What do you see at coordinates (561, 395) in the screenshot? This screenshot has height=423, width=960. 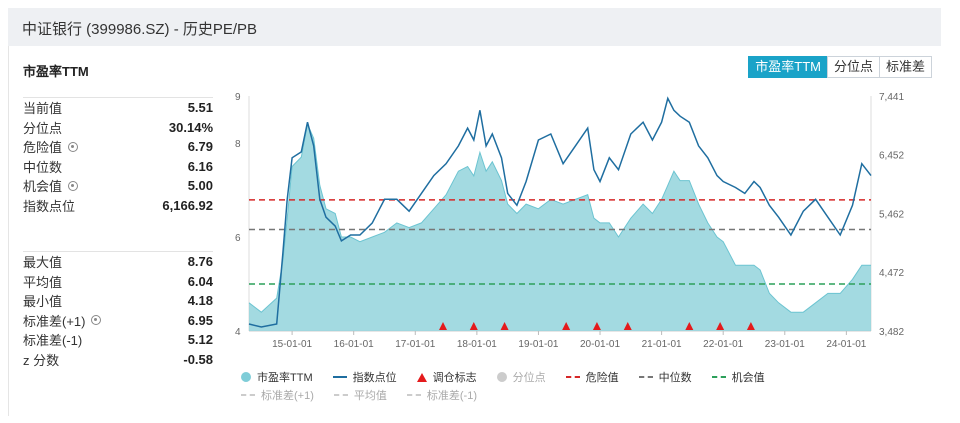 I see `legend-row: 标准差(+1) 平均值 标准差(-1)` at bounding box center [561, 395].